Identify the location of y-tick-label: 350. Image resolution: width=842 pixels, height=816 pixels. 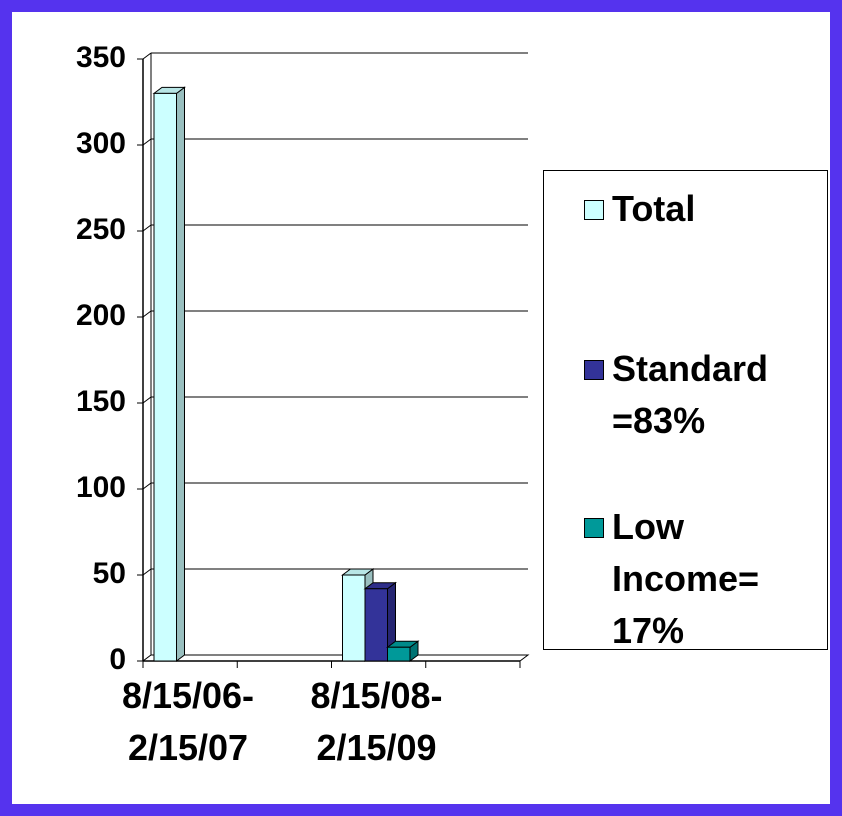
(101, 57).